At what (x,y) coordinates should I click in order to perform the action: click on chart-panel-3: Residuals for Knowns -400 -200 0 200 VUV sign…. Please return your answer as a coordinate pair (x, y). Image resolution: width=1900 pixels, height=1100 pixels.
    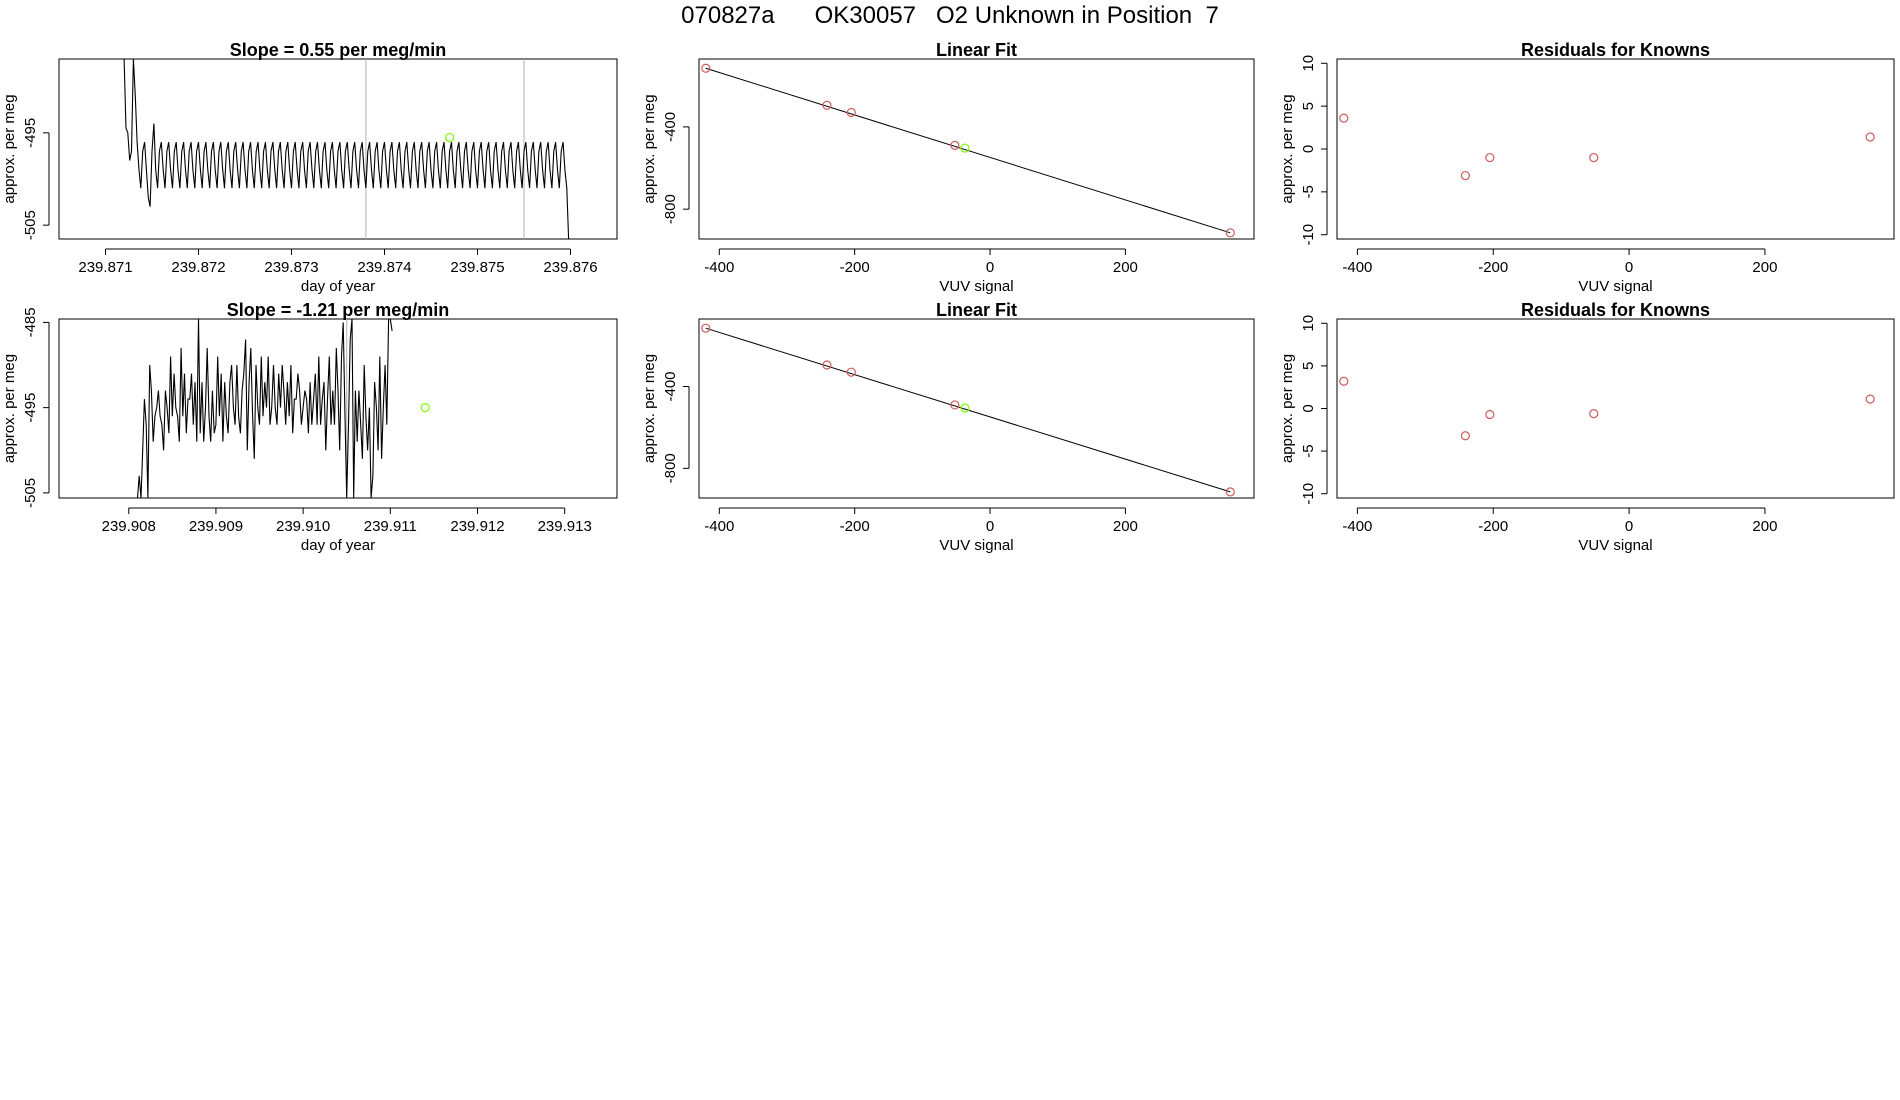
    Looking at the image, I should click on (1587, 167).